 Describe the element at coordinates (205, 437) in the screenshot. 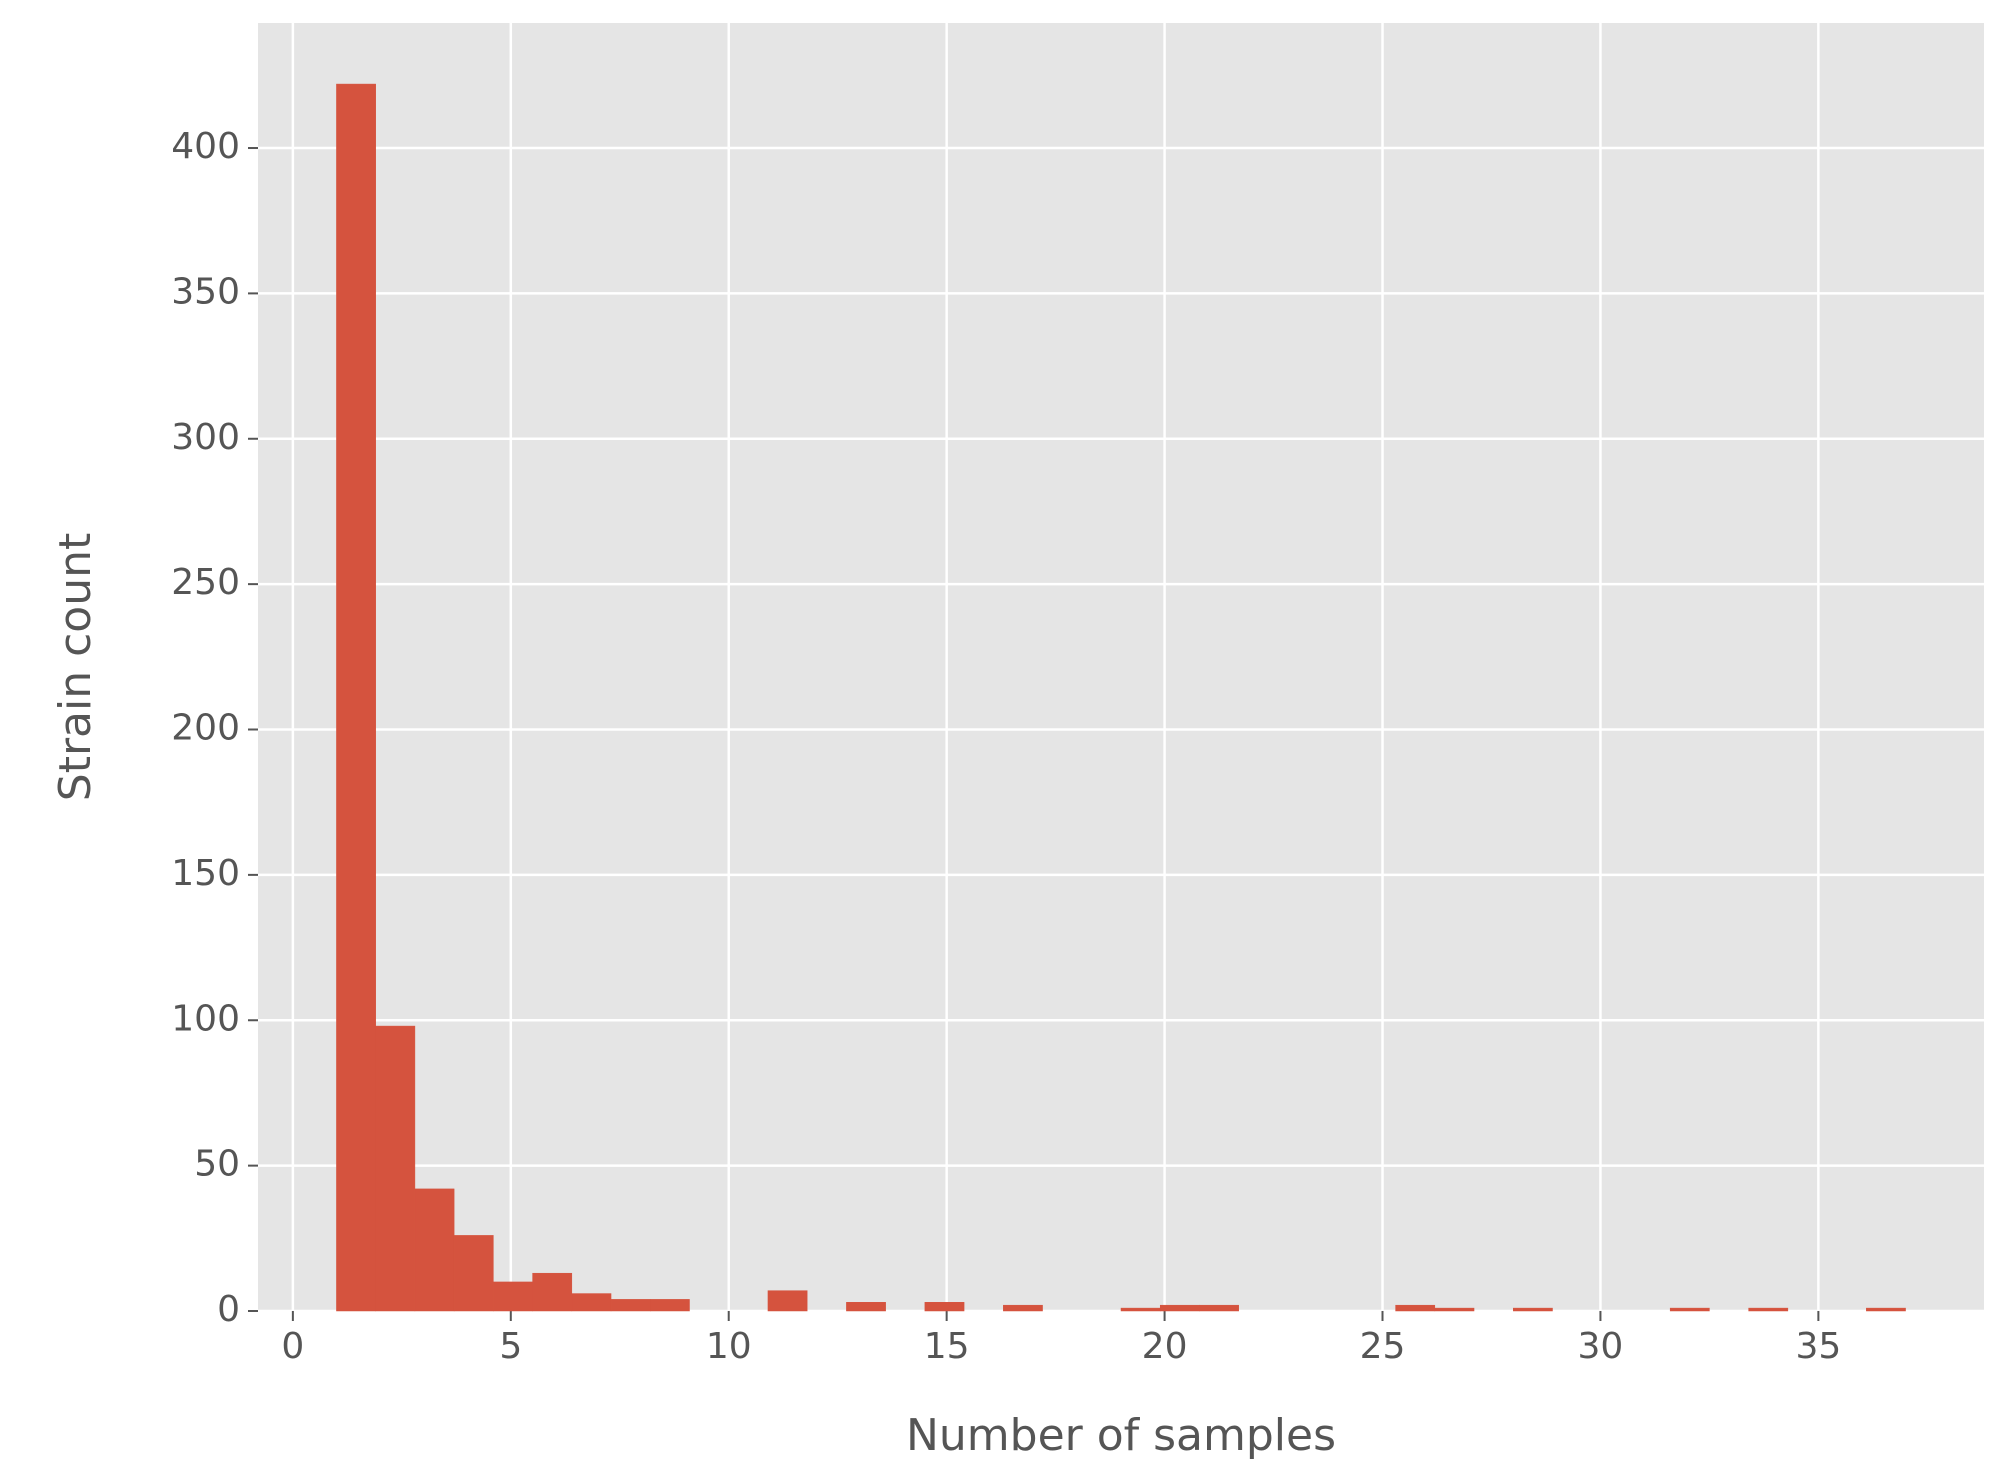

I see `y-tick-label: 300` at that location.